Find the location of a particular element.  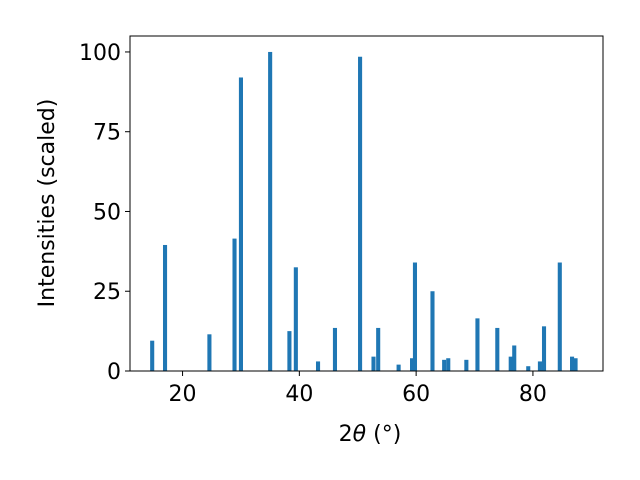

x-axis-label: 2θ (°) is located at coordinates (370, 434).